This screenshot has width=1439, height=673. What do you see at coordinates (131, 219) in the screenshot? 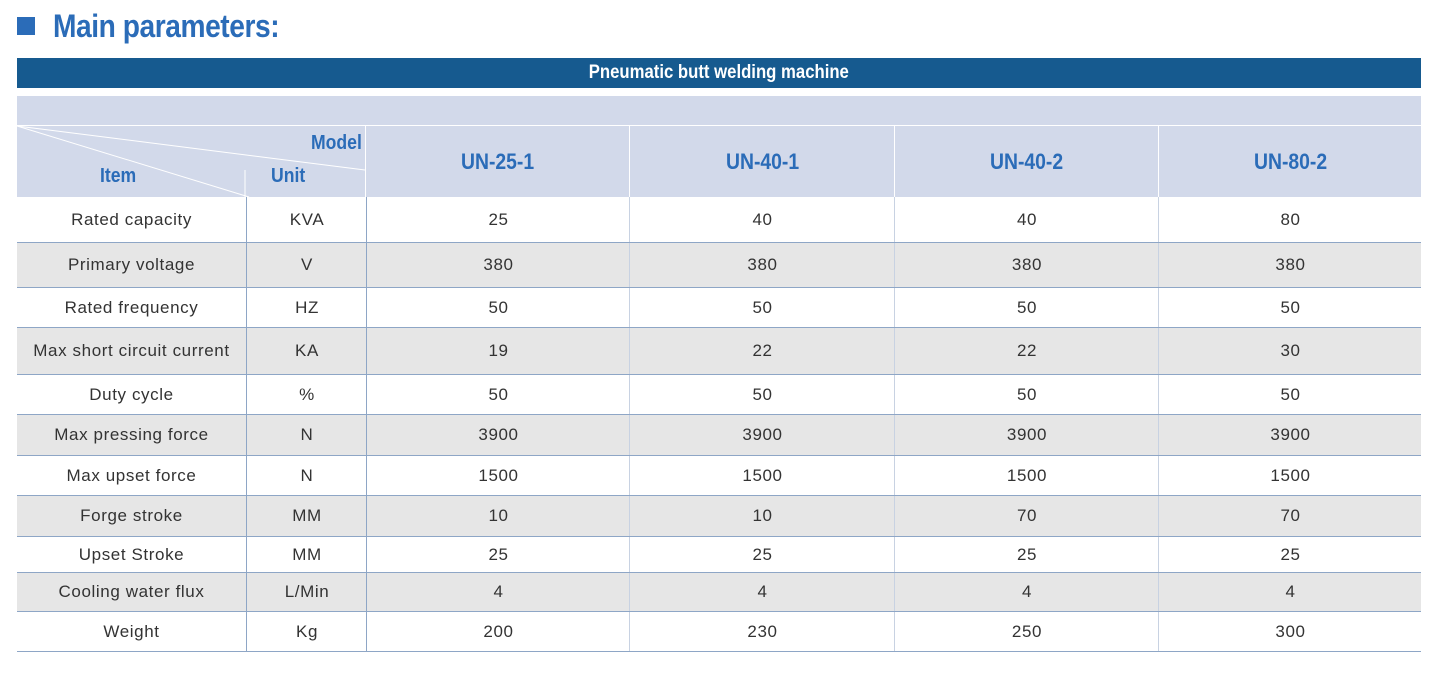
I see `item-cell: Rated capacity` at bounding box center [131, 219].